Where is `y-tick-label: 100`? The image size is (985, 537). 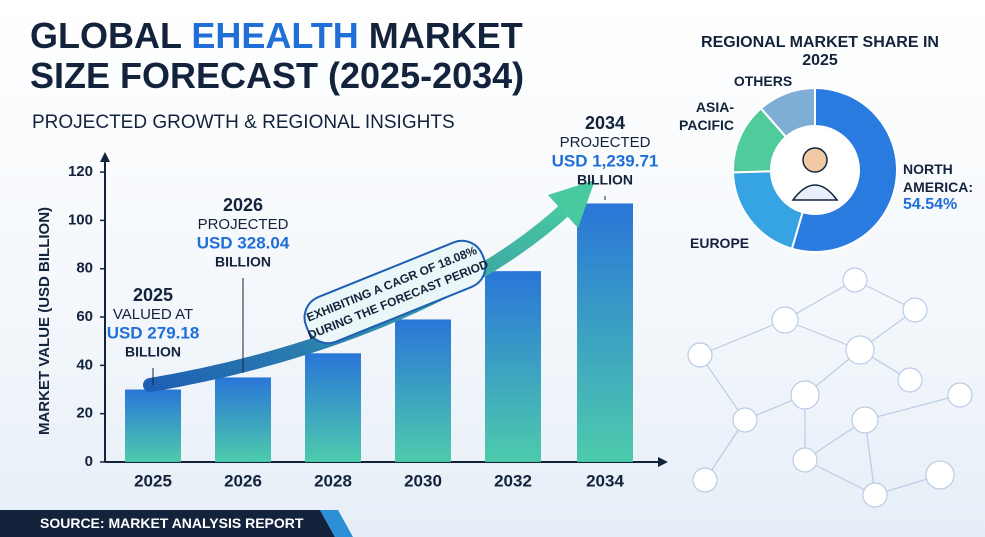 y-tick-label: 100 is located at coordinates (80, 219).